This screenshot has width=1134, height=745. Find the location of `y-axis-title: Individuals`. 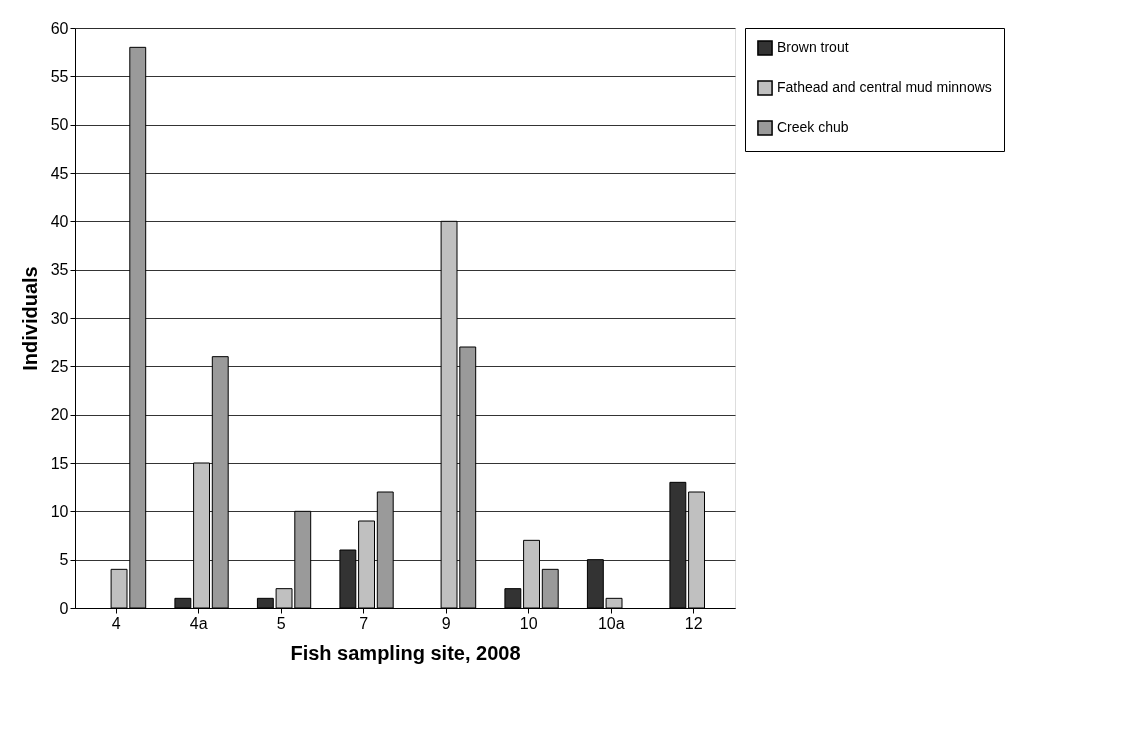

y-axis-title: Individuals is located at coordinates (29, 318).